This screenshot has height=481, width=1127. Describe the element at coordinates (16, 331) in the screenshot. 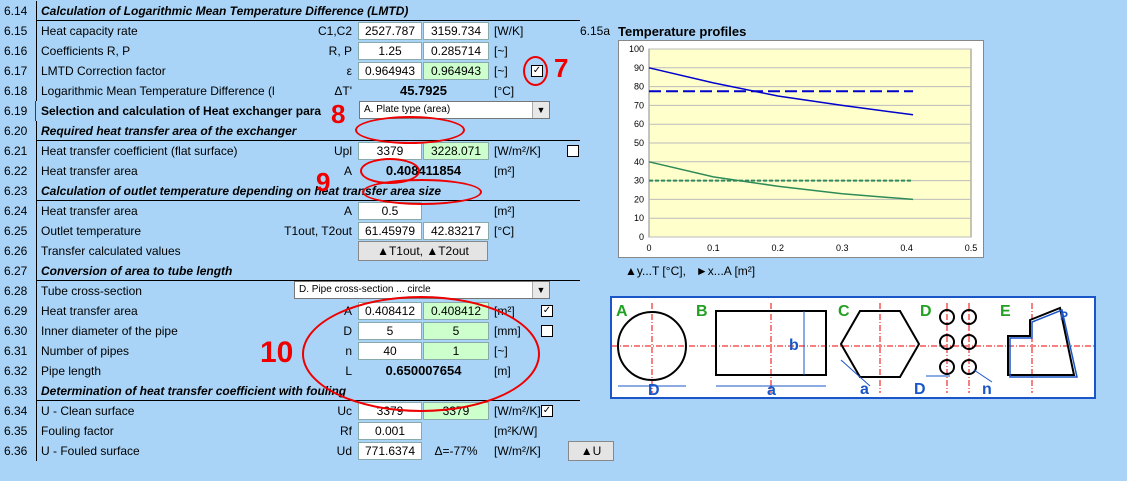

I see `row-number: 6.30` at that location.